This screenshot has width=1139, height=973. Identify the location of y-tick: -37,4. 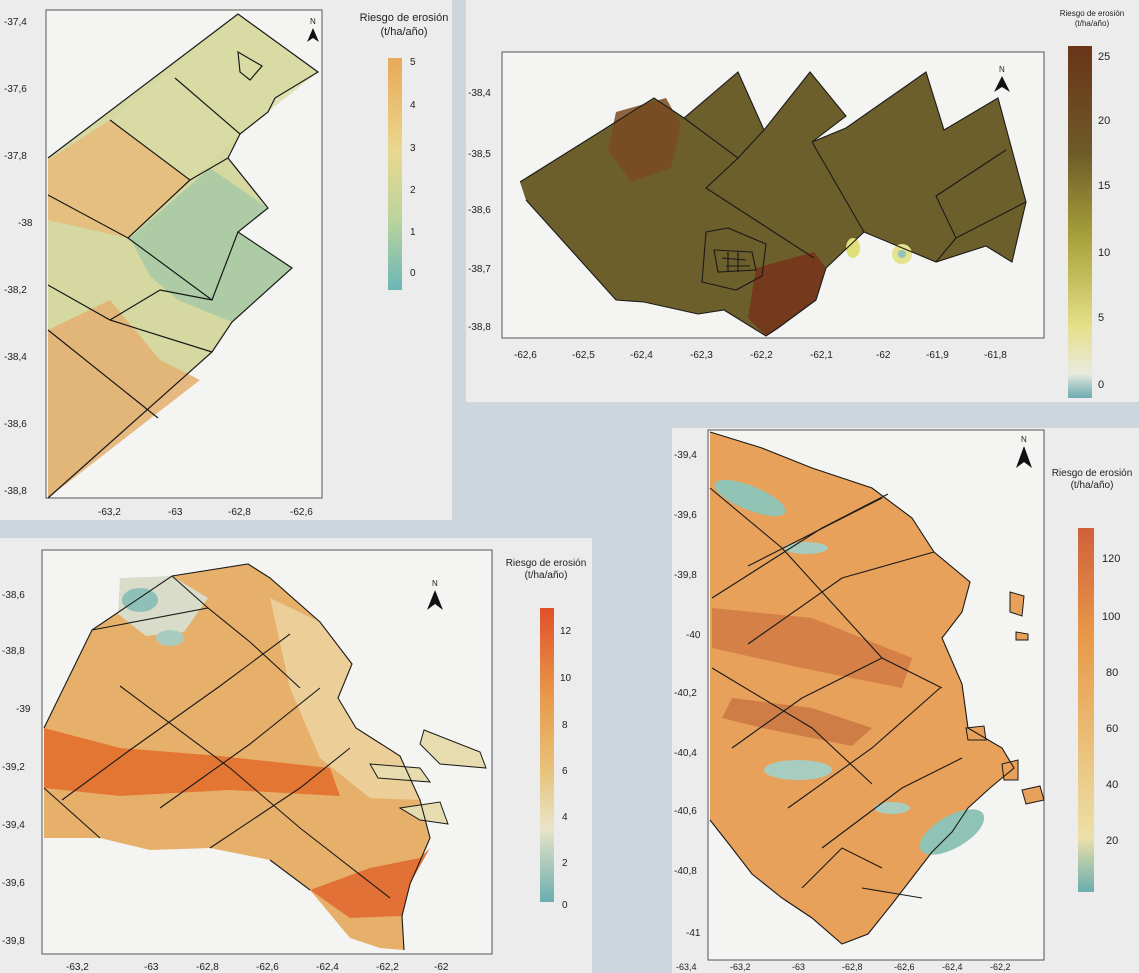
(15, 22).